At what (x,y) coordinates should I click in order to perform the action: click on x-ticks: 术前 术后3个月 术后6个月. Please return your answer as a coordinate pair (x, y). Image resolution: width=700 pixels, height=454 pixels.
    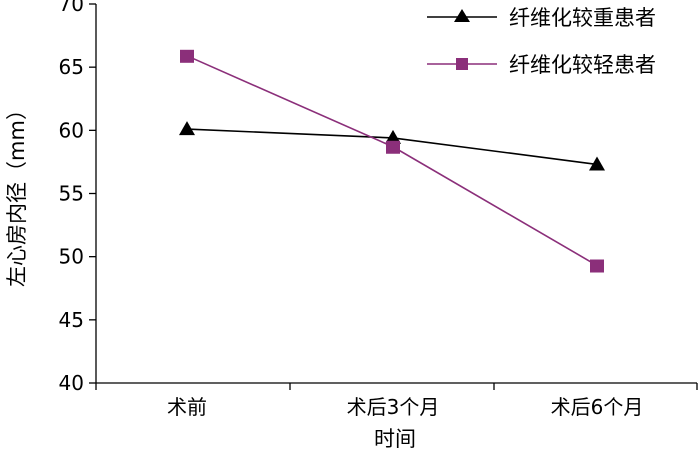
    Looking at the image, I should click on (396, 401).